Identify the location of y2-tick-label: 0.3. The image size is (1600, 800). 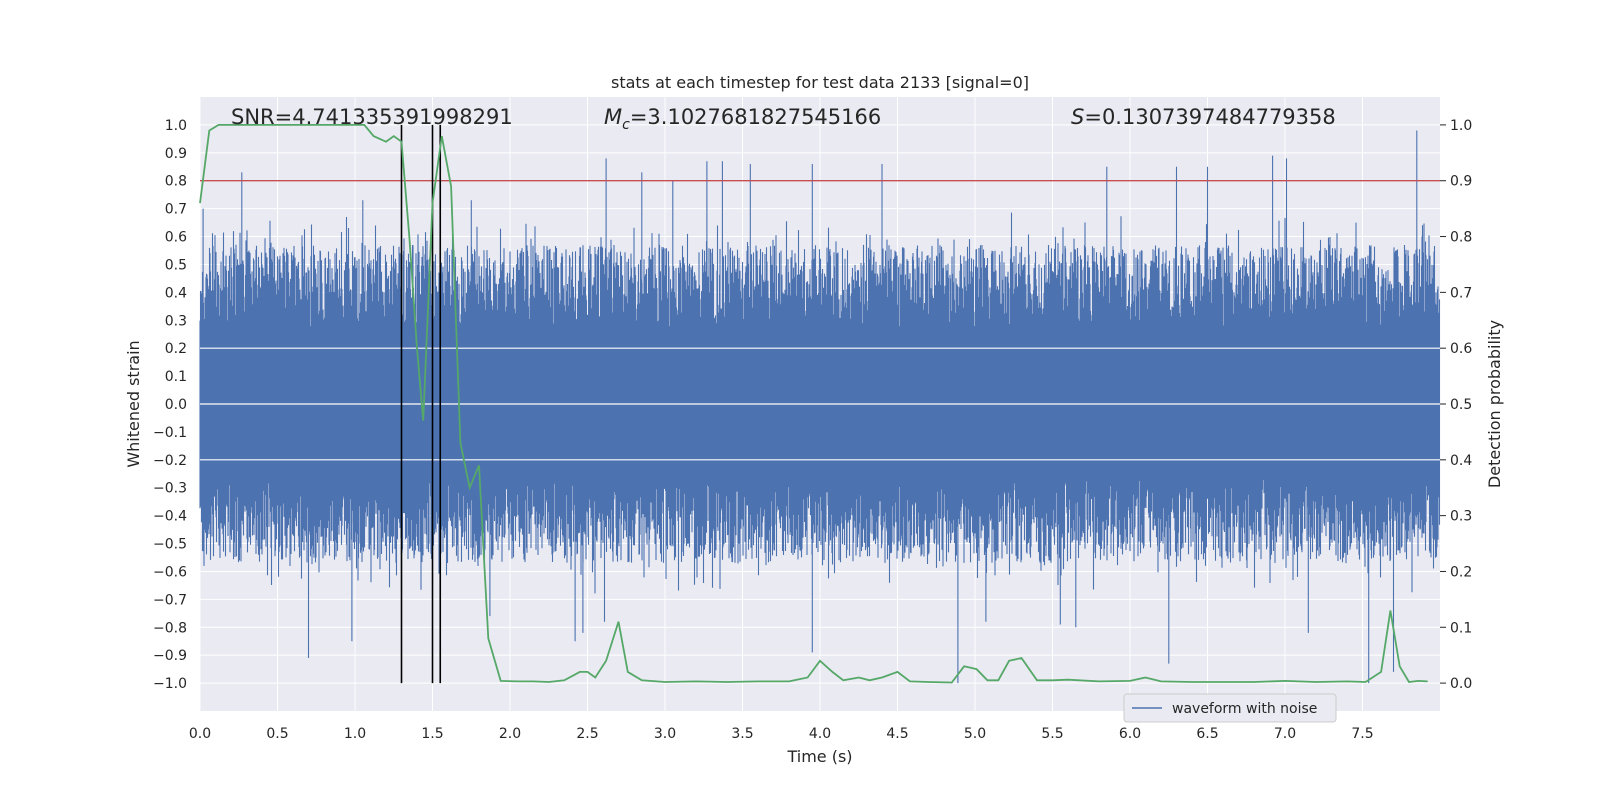
(1461, 517).